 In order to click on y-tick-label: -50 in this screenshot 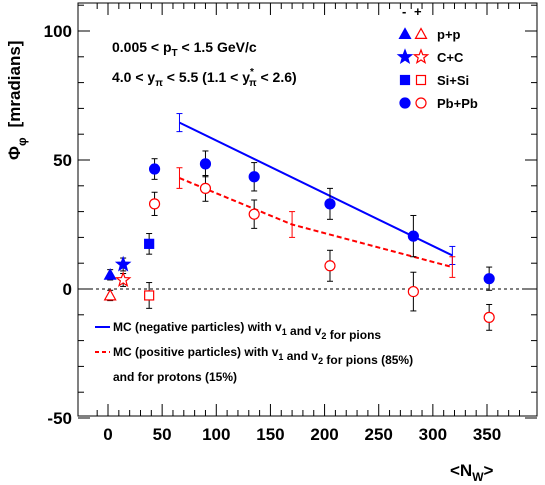, I will do `click(59, 418)`.